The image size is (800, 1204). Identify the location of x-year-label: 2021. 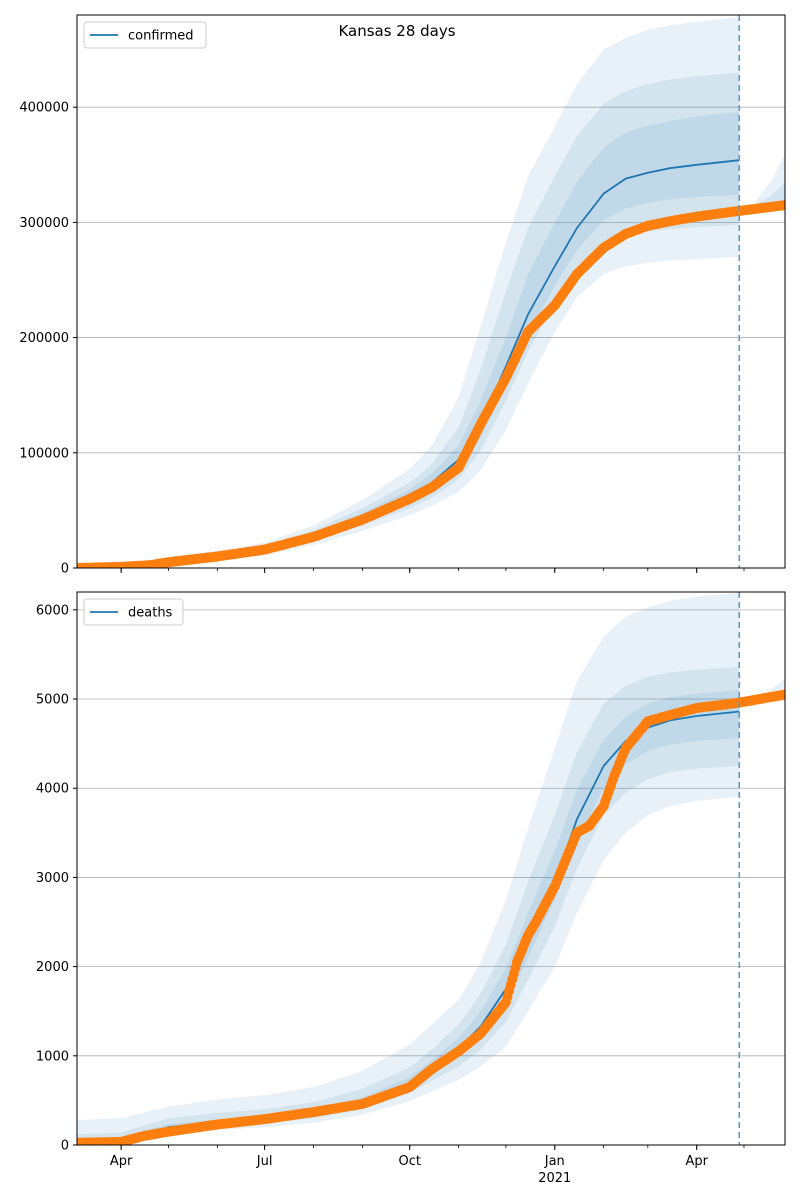
(554, 1178).